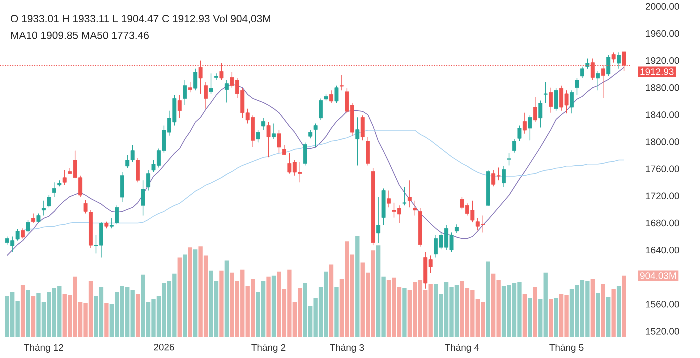 This screenshot has height=358, width=700. I want to click on x-tick-label: Tháng 5, so click(567, 348).